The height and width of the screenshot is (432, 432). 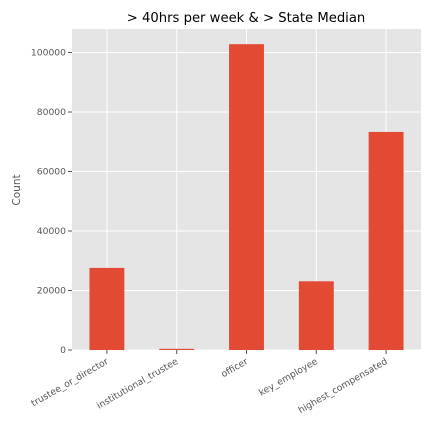 What do you see at coordinates (107, 308) in the screenshot?
I see `bar-trustee-or-director` at bounding box center [107, 308].